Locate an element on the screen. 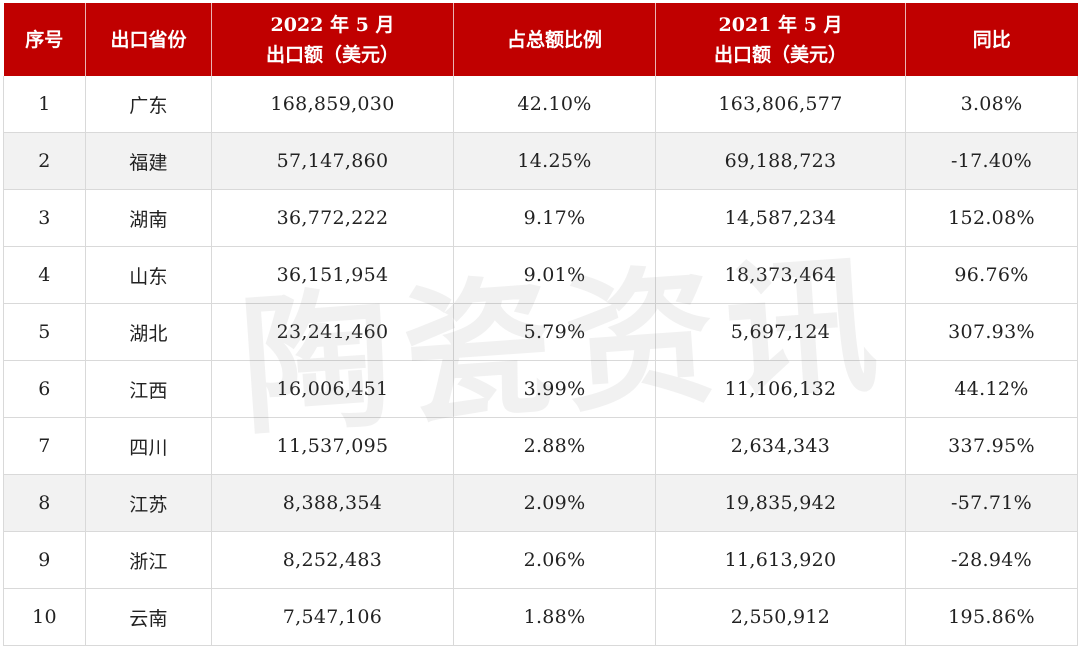 This screenshot has width=1080, height=647. cell-province: 云南 is located at coordinates (148, 617).